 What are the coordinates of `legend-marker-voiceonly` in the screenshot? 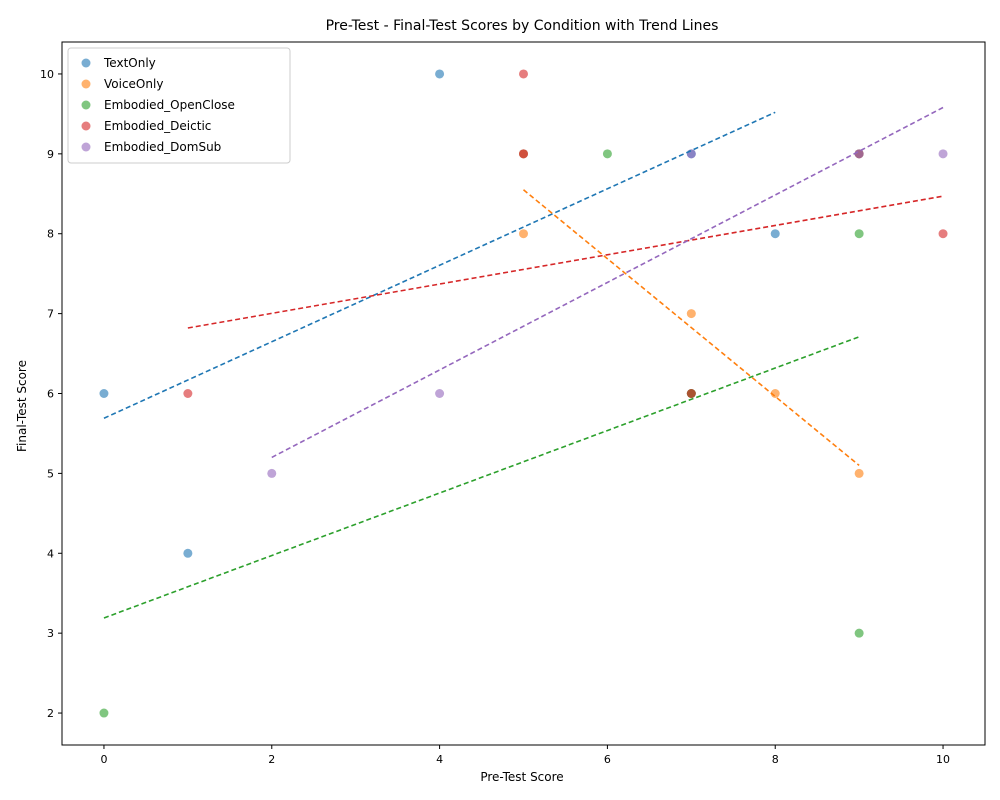 It's located at (86, 84).